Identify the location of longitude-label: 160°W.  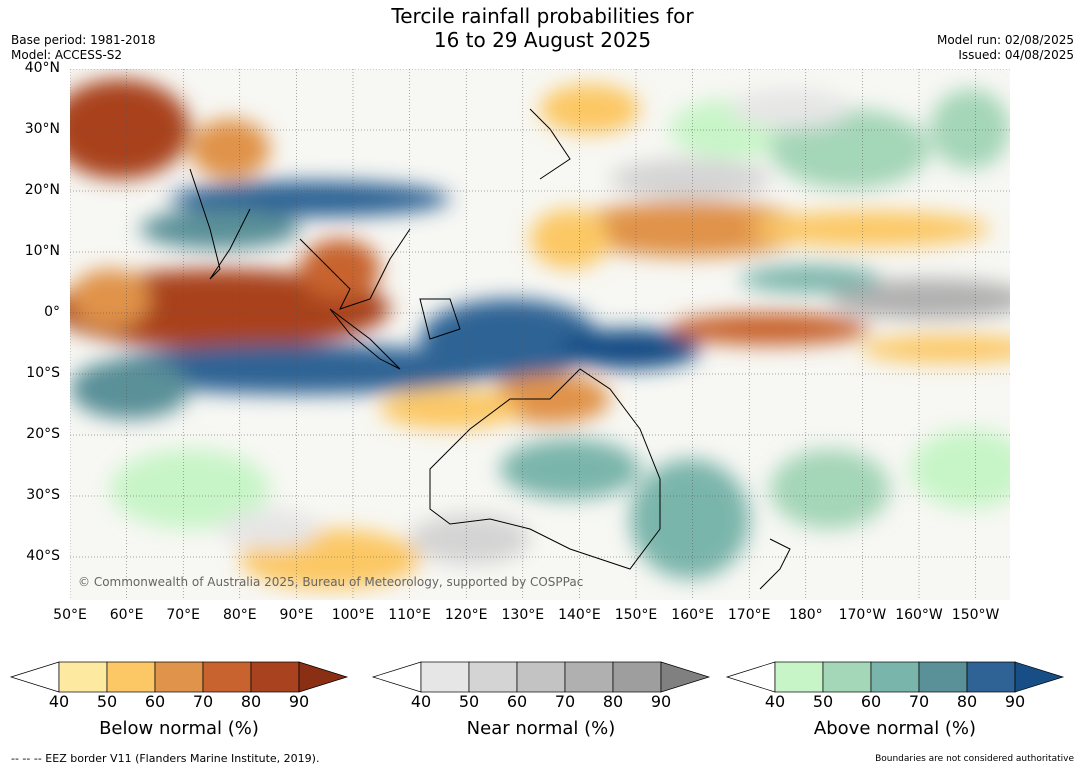
(919, 615).